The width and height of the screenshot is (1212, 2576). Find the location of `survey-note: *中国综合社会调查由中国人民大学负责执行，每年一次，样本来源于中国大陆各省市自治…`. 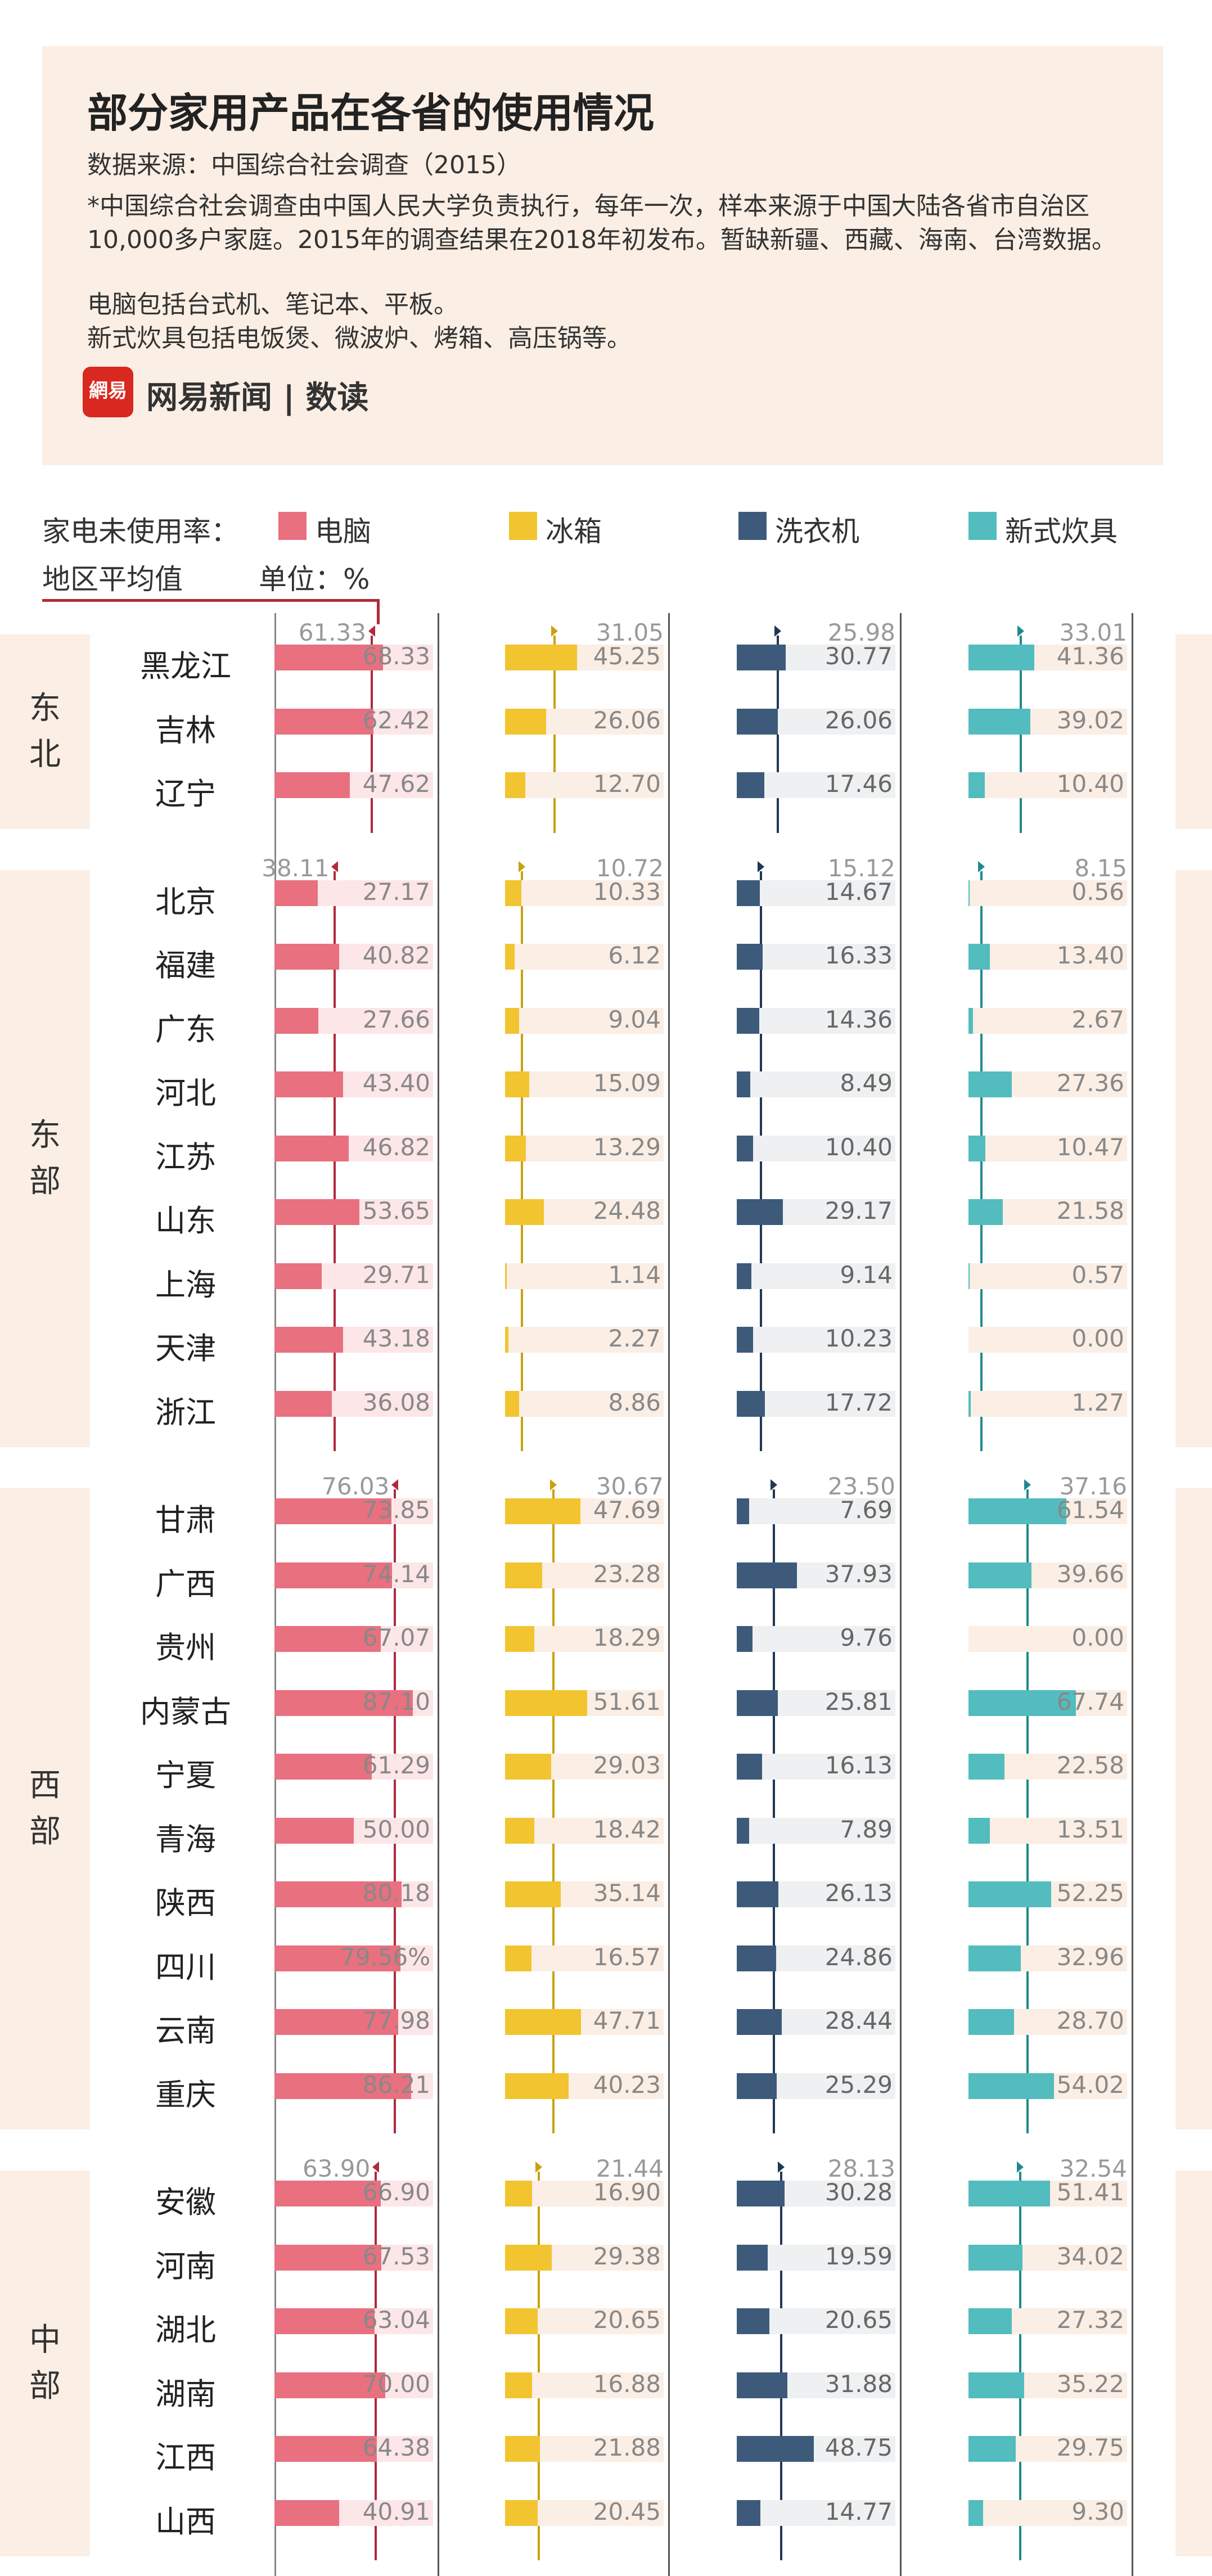

survey-note: *中国综合社会调查由中国人民大学负责执行，每年一次，样本来源于中国大陆各省市自治… is located at coordinates (601, 223).